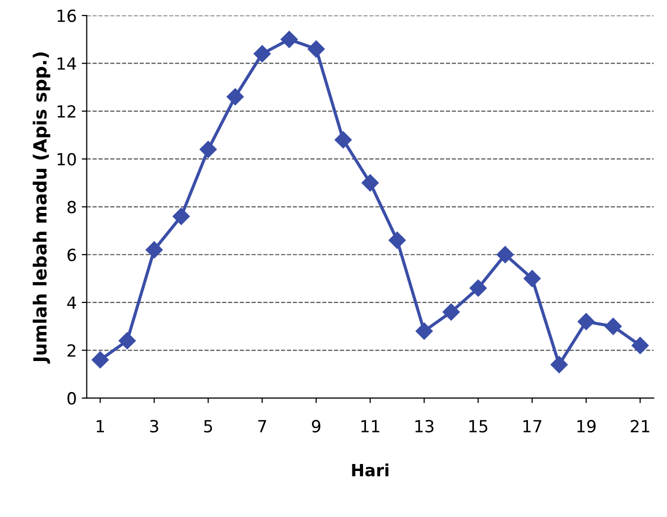 This screenshot has height=517, width=667. I want to click on x-tick-label: 19, so click(586, 426).